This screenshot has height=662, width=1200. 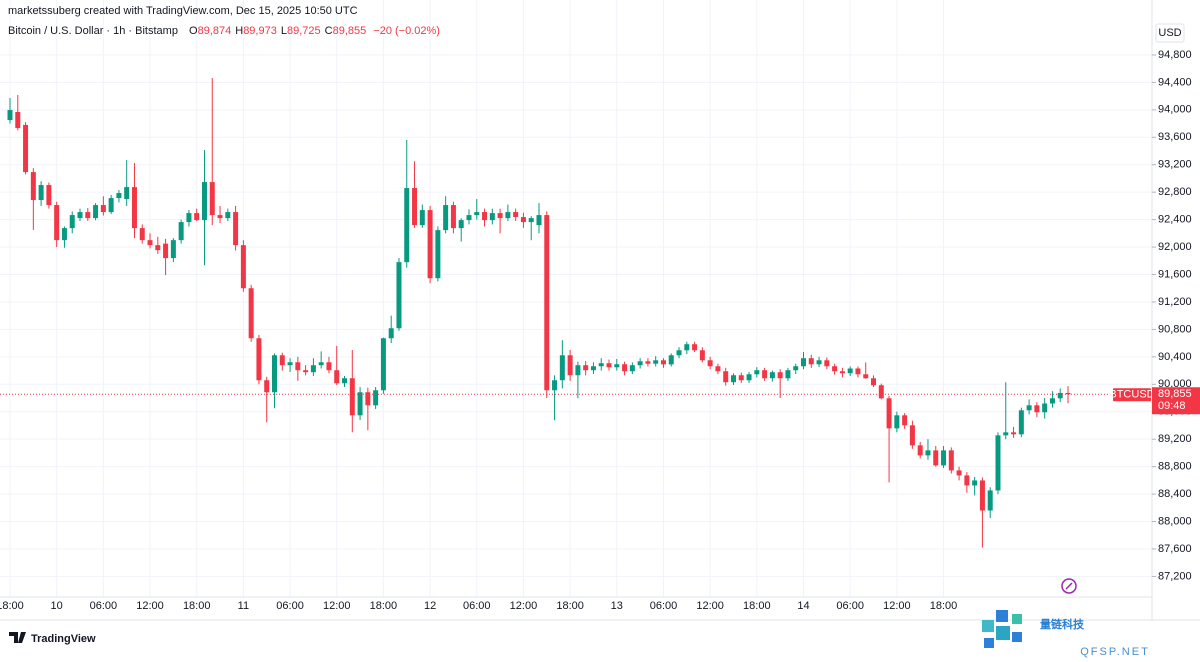 What do you see at coordinates (1175, 165) in the screenshot?
I see `y-tick-label: 93,200` at bounding box center [1175, 165].